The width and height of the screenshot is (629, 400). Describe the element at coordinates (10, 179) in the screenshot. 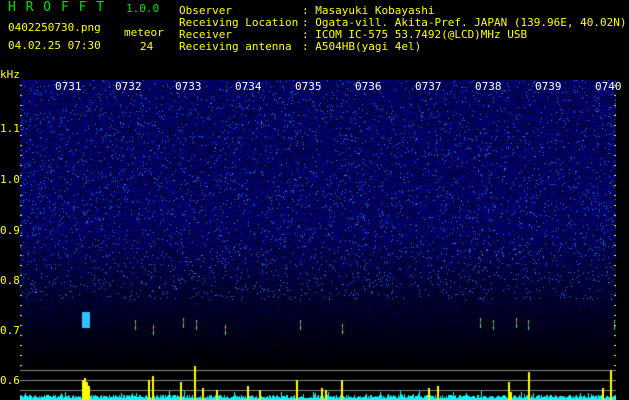

I see `y-tick-label: 1.0` at that location.